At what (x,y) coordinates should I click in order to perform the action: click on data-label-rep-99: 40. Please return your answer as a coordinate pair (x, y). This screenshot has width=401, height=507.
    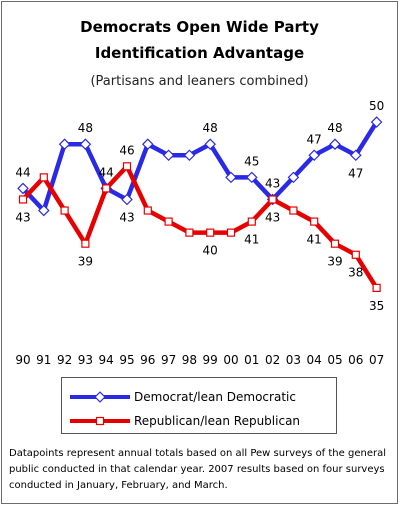
    Looking at the image, I should click on (210, 251).